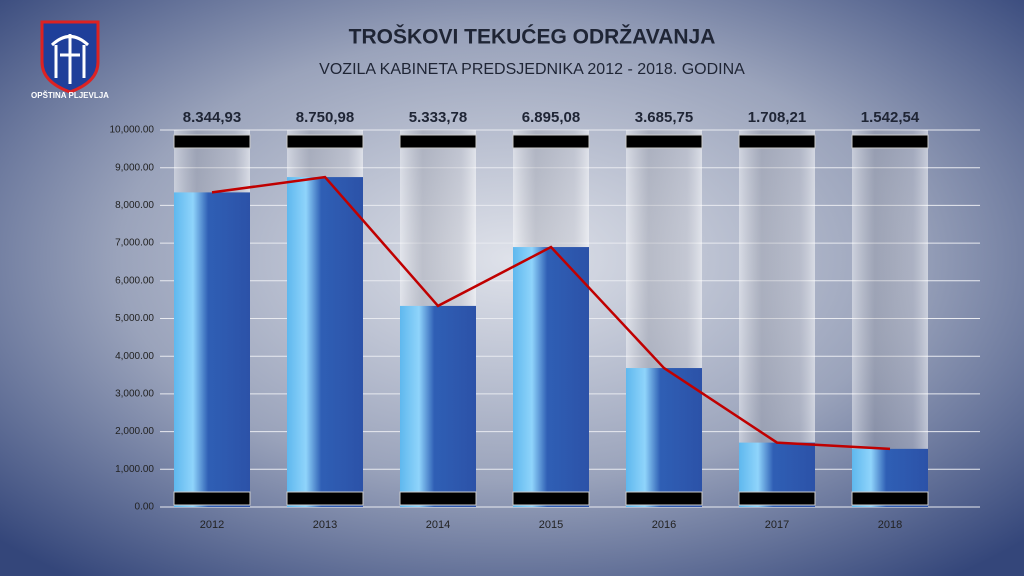 This screenshot has width=1024, height=576. I want to click on x-tick-label: 2018, so click(890, 525).